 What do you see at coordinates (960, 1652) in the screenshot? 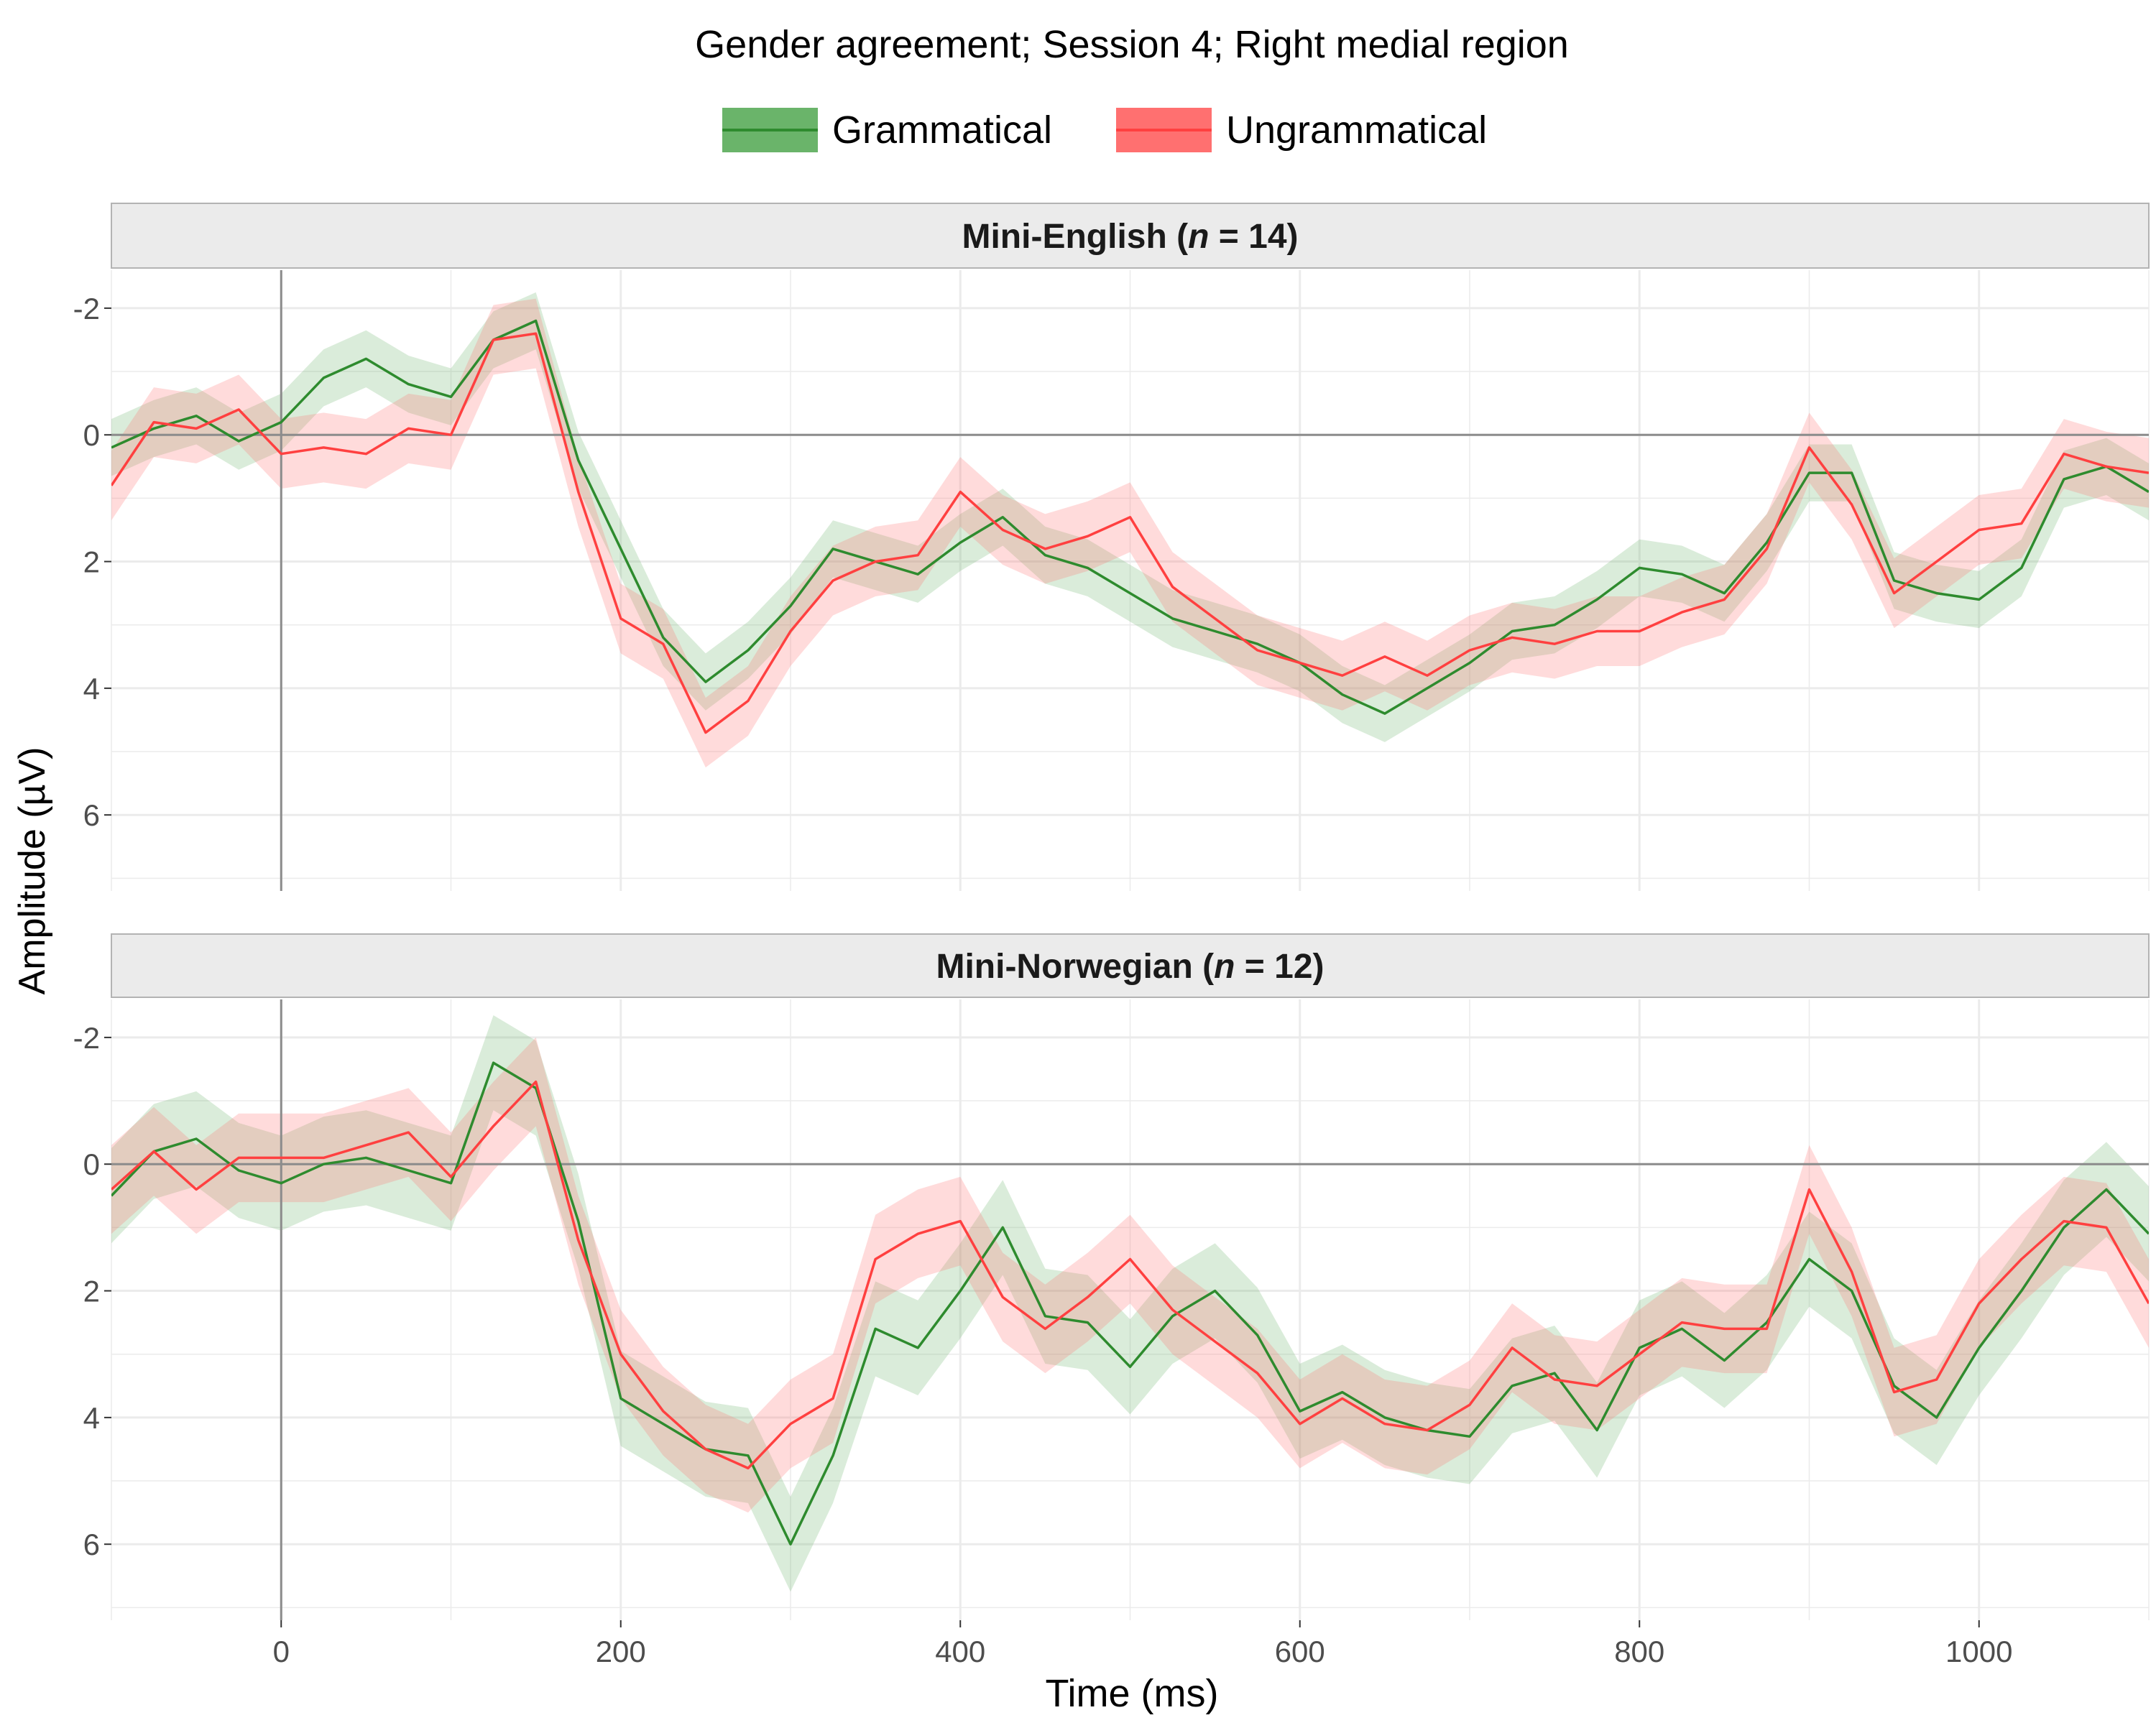
I see `x-tick-label: 400` at bounding box center [960, 1652].